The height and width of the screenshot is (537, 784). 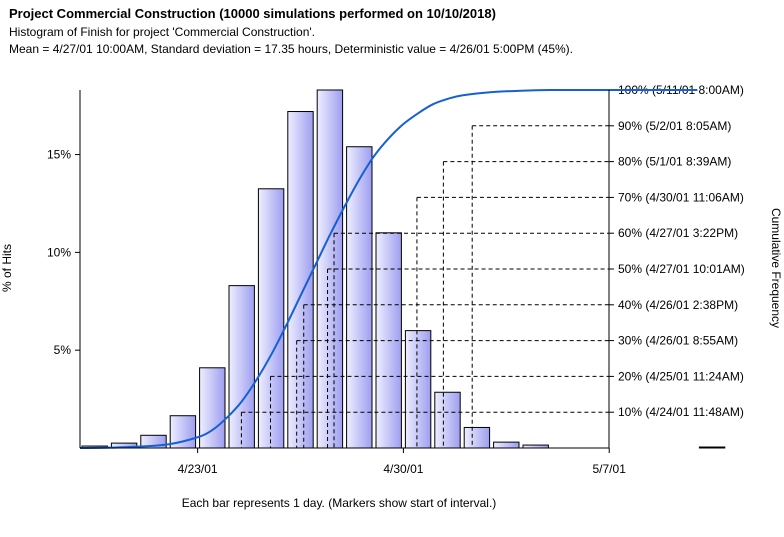 I want to click on marker-label: 60% (4/27/01 3:22PM), so click(x=678, y=233).